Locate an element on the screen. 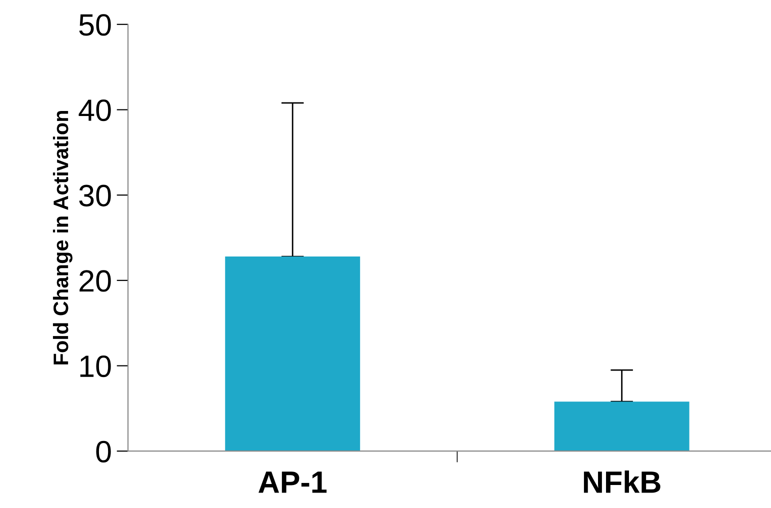 The height and width of the screenshot is (508, 771). y-tick-label: 40 is located at coordinates (94, 110).